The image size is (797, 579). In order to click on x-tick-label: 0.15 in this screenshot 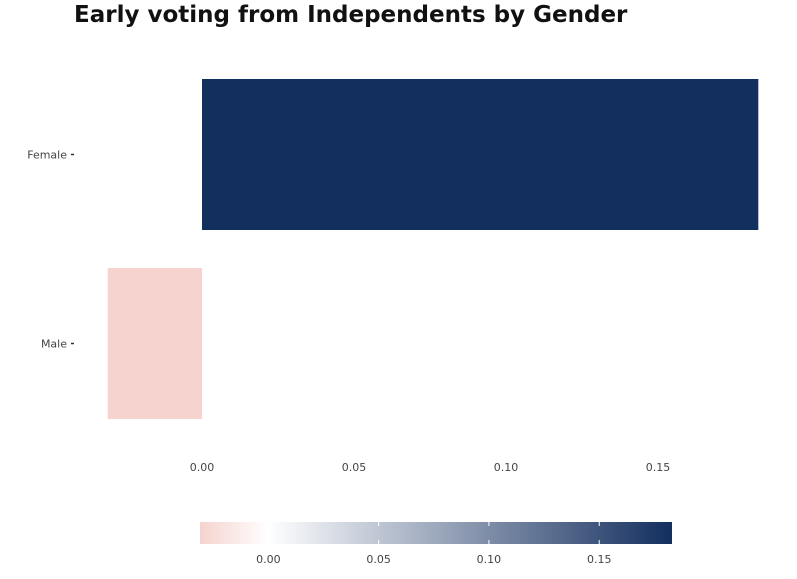, I will do `click(658, 467)`.